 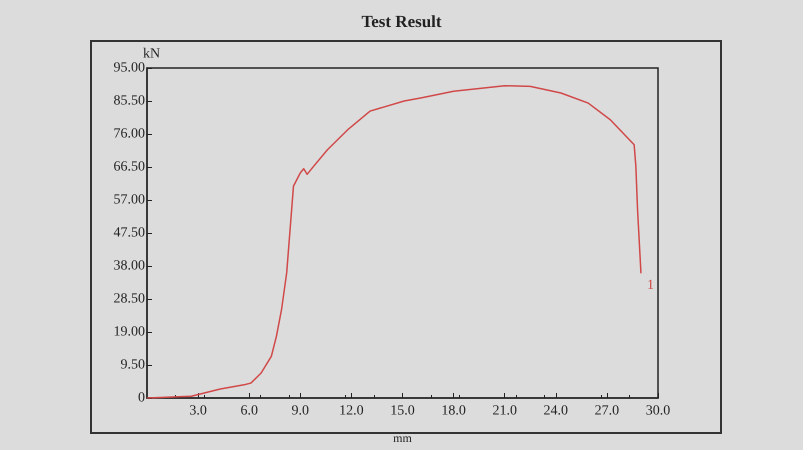 I want to click on series-label: 1, so click(x=650, y=285).